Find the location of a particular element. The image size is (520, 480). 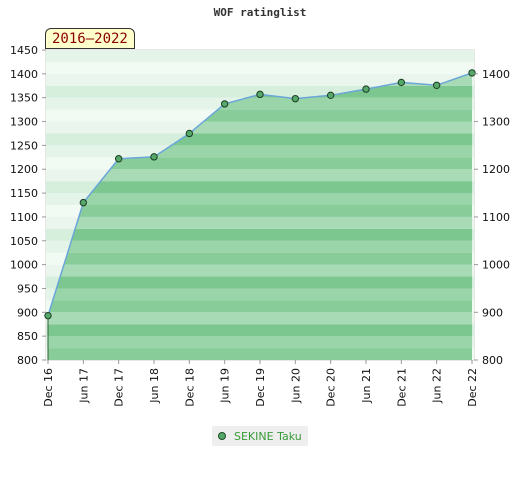

y-left-tick-label: 1200 is located at coordinates (24, 169).